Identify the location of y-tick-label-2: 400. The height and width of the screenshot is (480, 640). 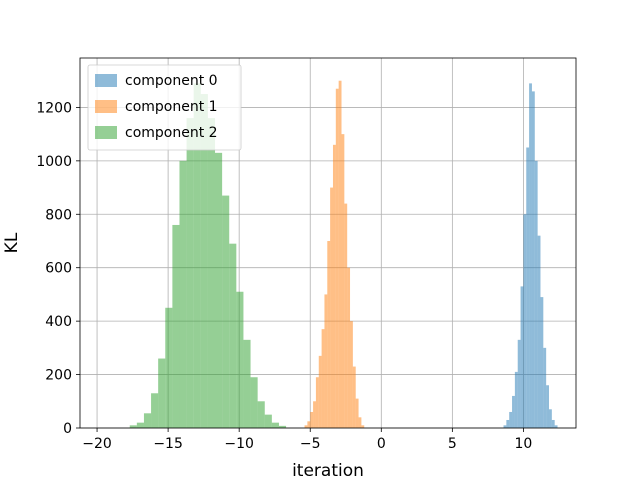
(58, 322).